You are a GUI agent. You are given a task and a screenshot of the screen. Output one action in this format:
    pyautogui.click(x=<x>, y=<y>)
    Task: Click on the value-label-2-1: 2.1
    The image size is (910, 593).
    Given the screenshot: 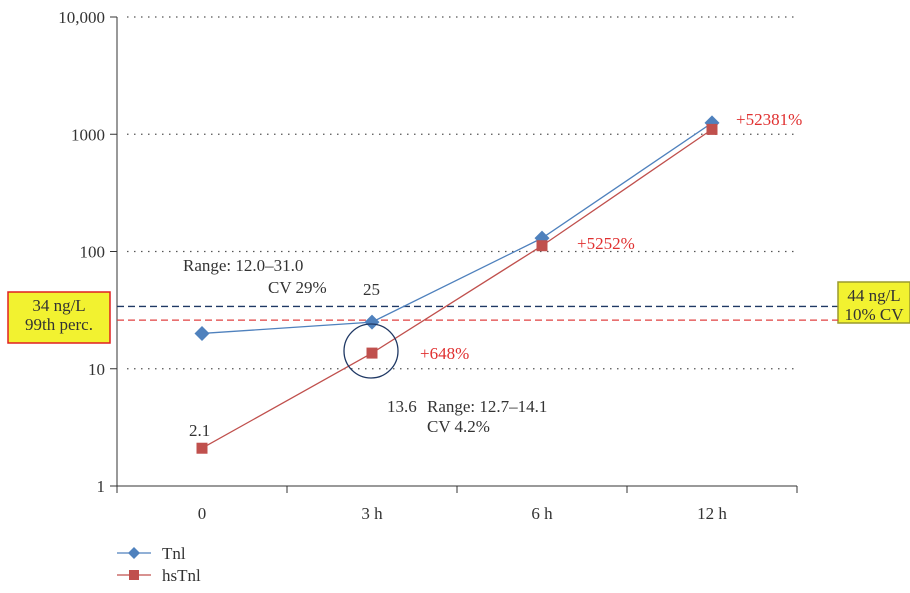 What is the action you would take?
    pyautogui.click(x=199, y=430)
    